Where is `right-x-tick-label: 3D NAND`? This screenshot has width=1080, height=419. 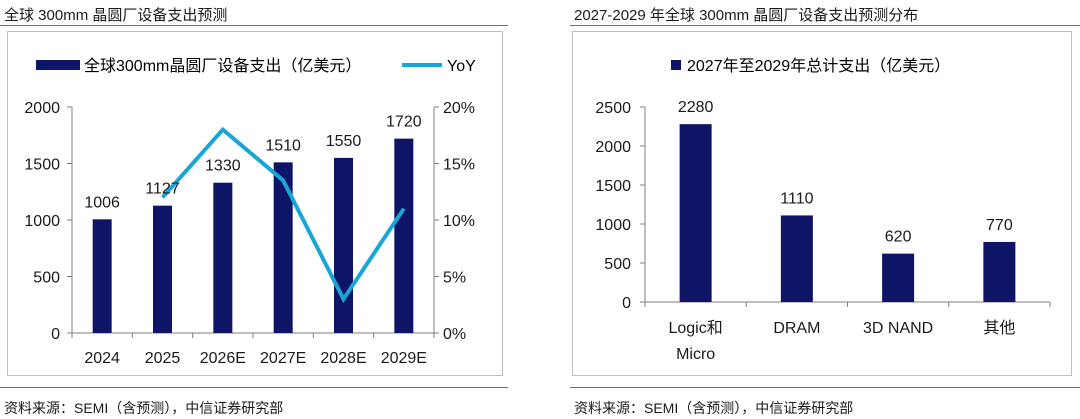
right-x-tick-label: 3D NAND is located at coordinates (898, 328).